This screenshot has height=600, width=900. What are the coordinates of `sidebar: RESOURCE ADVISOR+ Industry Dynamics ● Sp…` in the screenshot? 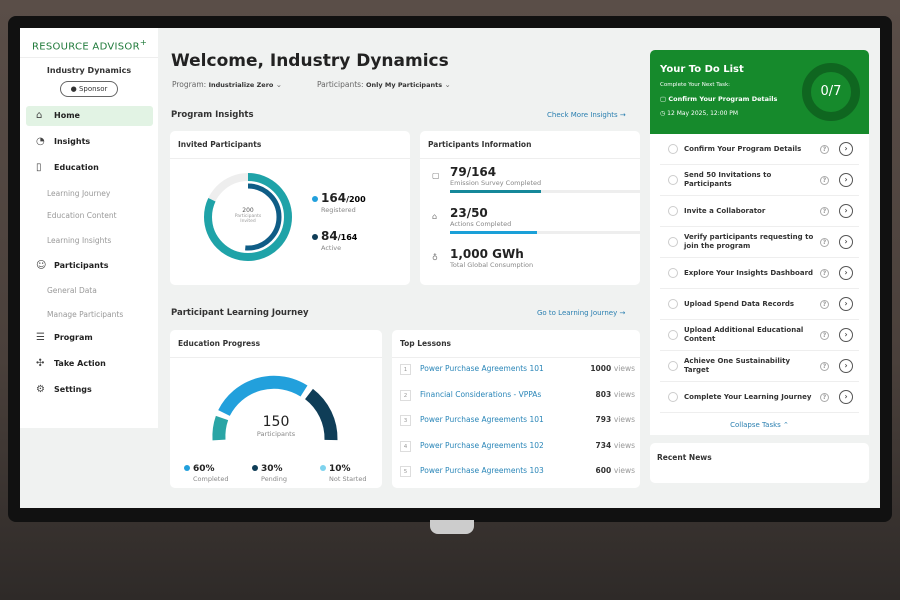 It's located at (89, 228).